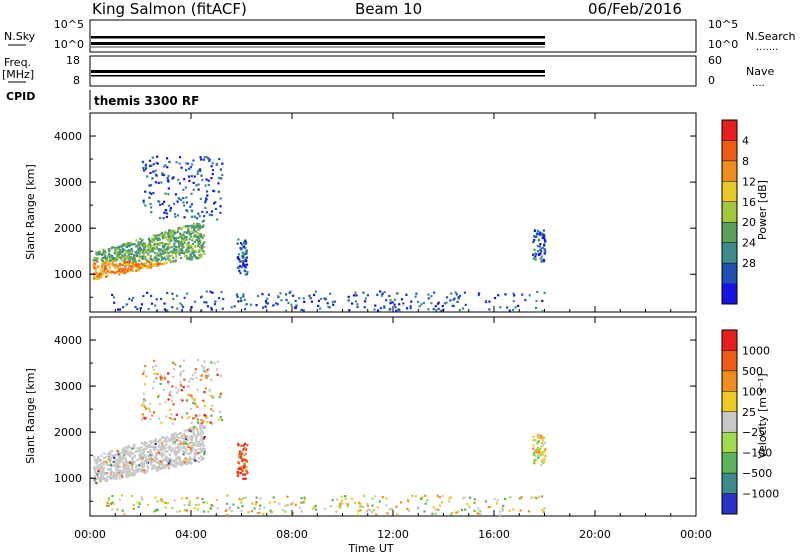  What do you see at coordinates (76, 80) in the screenshot?
I see `freq-tick-bottom: 8` at bounding box center [76, 80].